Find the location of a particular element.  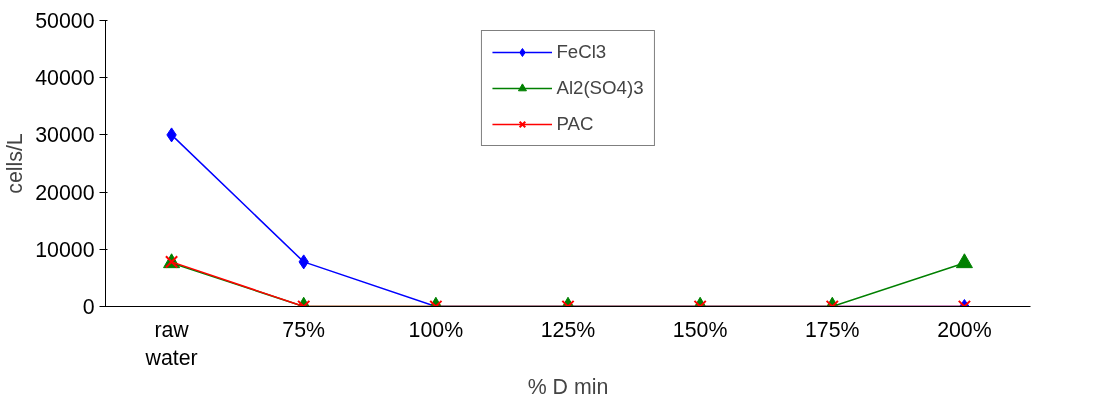

x-tick-label: 100% is located at coordinates (436, 329).